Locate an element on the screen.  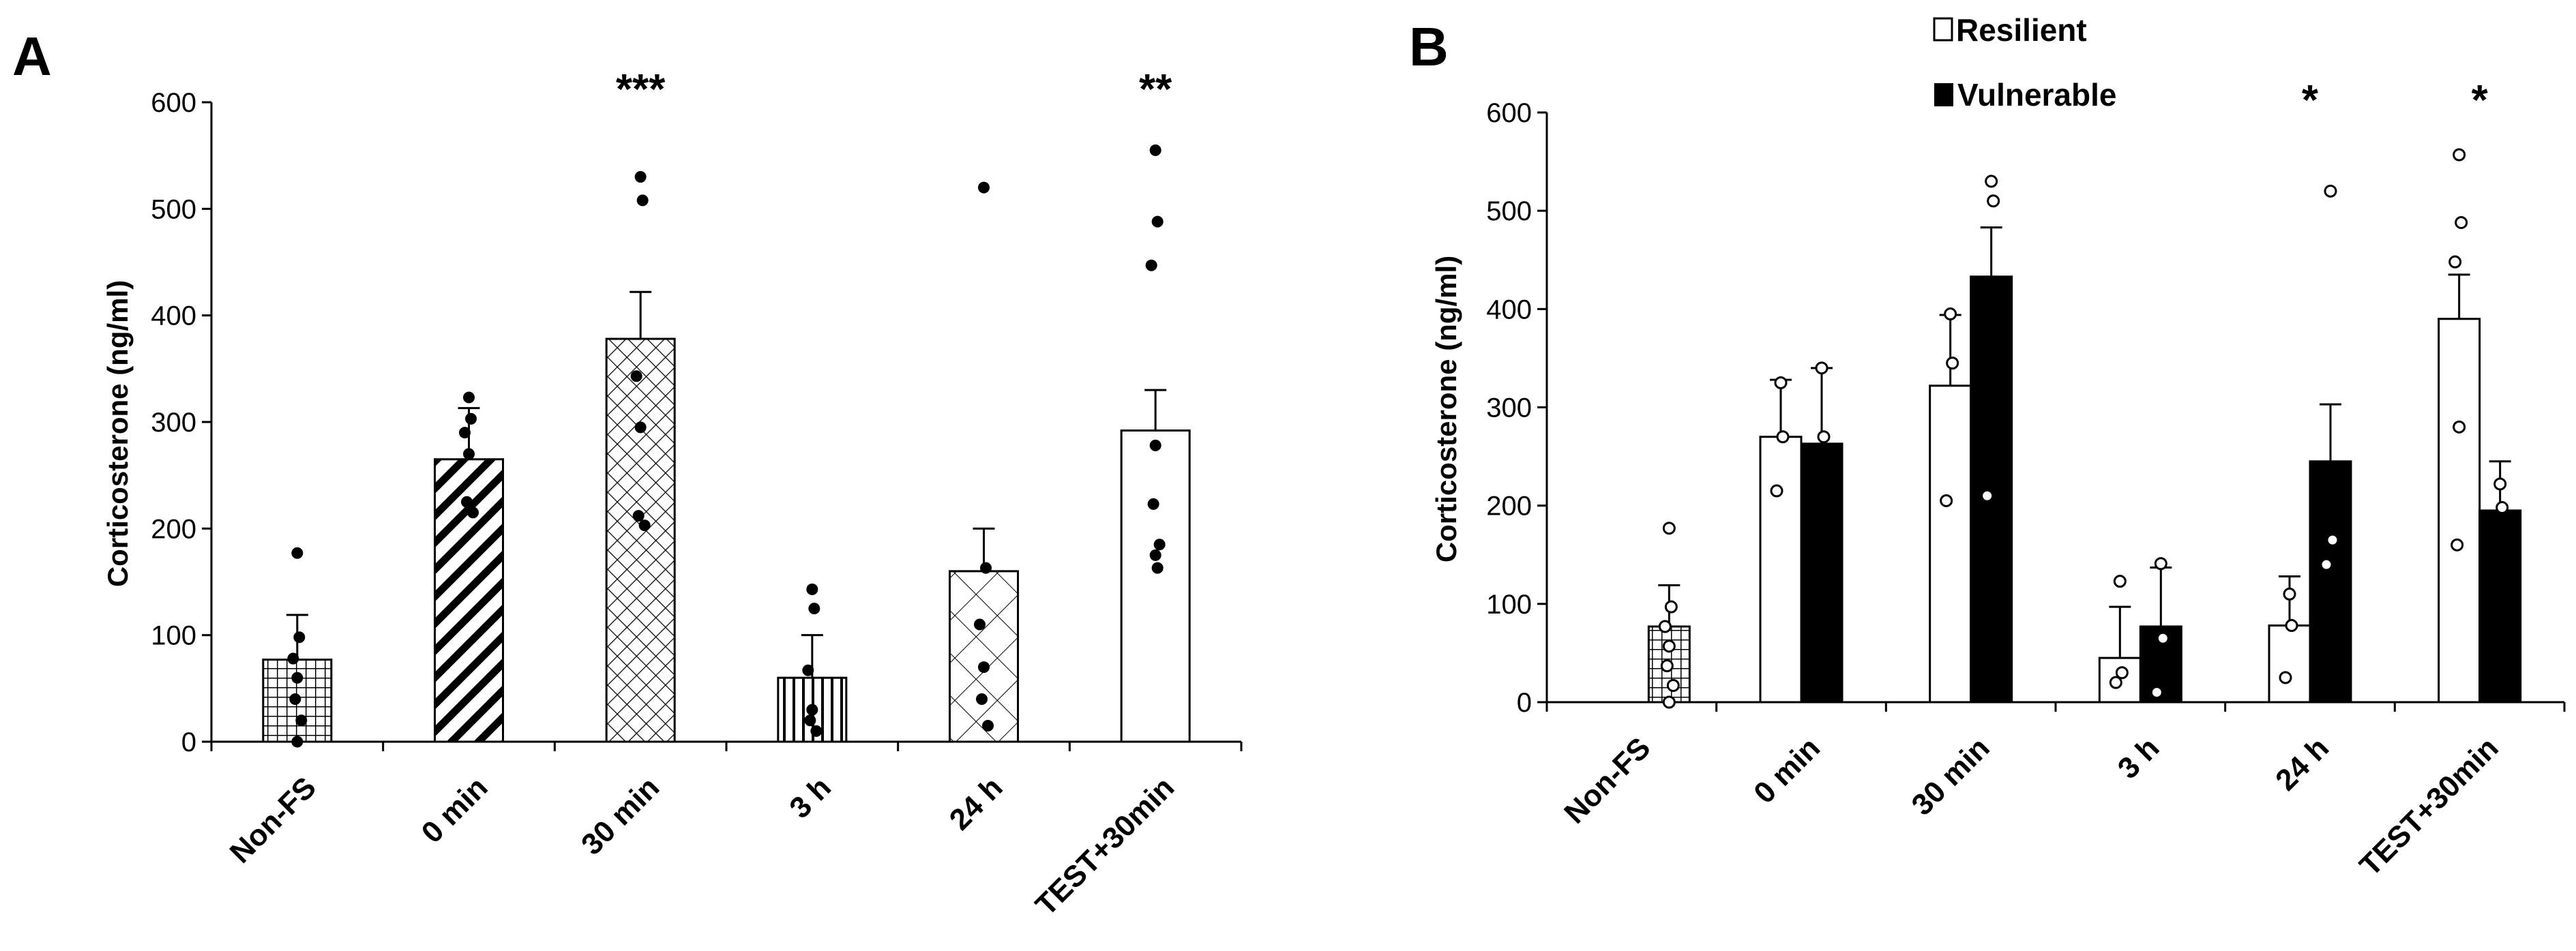
legend-swatch-vulnerable is located at coordinates (1943, 94).